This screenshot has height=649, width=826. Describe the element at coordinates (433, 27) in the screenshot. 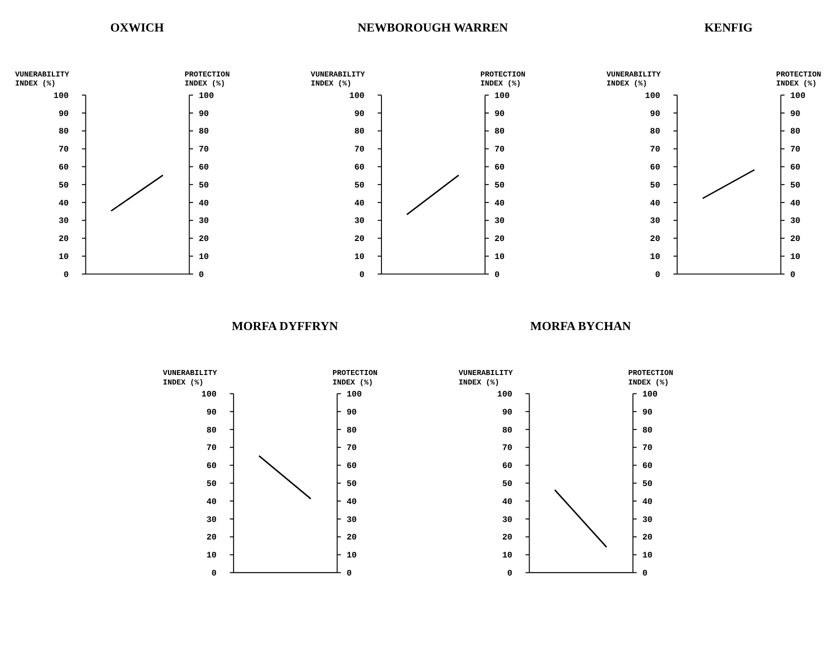

I see `chart-title: NEWBOROUGH WARREN` at that location.